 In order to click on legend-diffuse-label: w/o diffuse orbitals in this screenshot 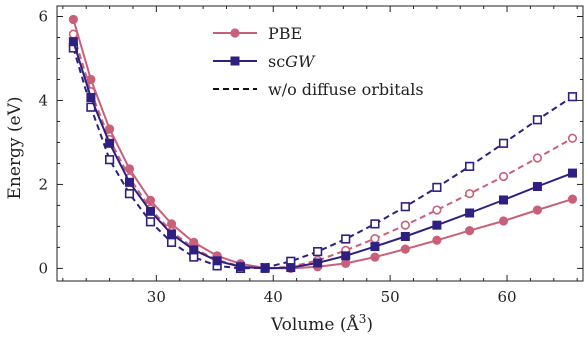, I will do `click(346, 89)`.